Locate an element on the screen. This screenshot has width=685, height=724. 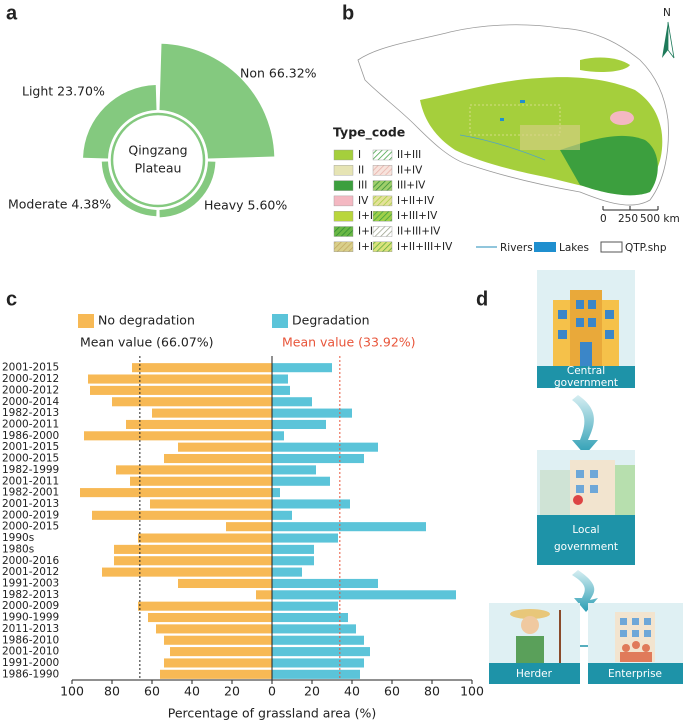
sector-label: Heavy 5.60% is located at coordinates (245, 205).